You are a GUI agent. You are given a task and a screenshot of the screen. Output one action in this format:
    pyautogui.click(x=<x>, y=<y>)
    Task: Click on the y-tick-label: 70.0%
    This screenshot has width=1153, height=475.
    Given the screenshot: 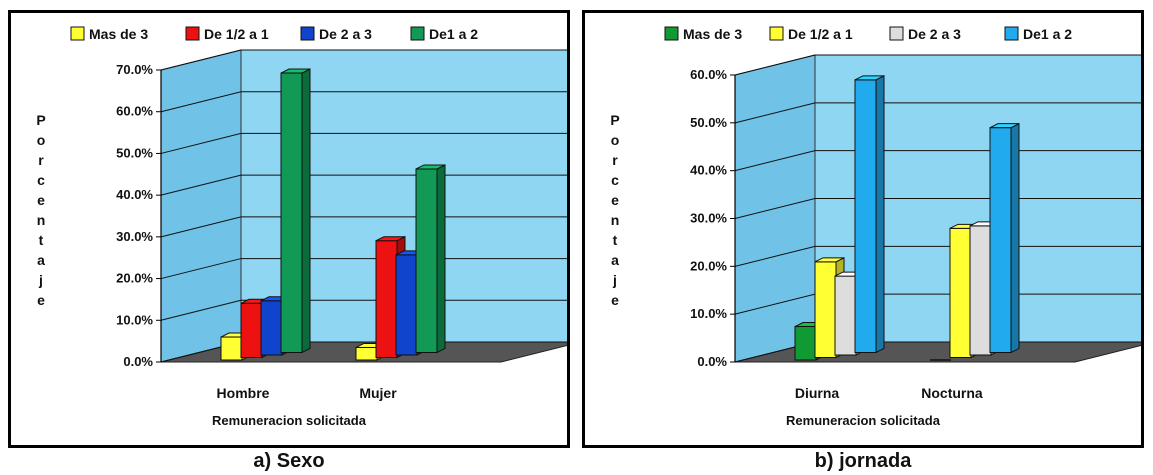 What is the action you would take?
    pyautogui.click(x=134, y=69)
    